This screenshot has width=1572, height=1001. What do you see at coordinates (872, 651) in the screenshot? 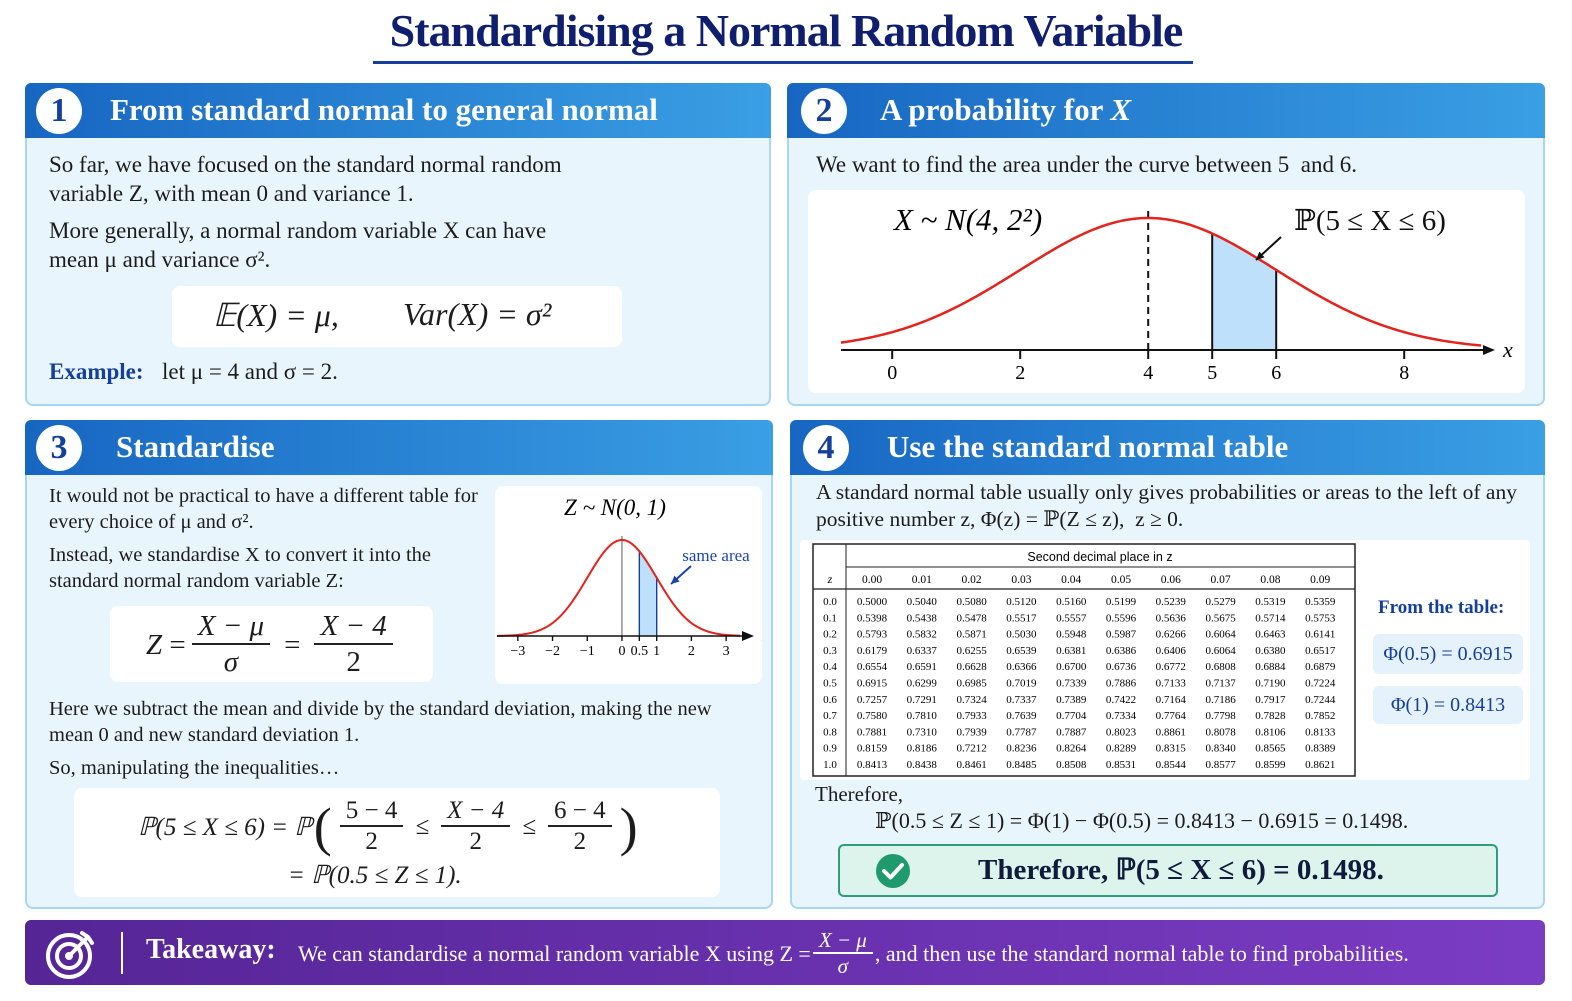
I see `table-cell: 0.6179` at bounding box center [872, 651].